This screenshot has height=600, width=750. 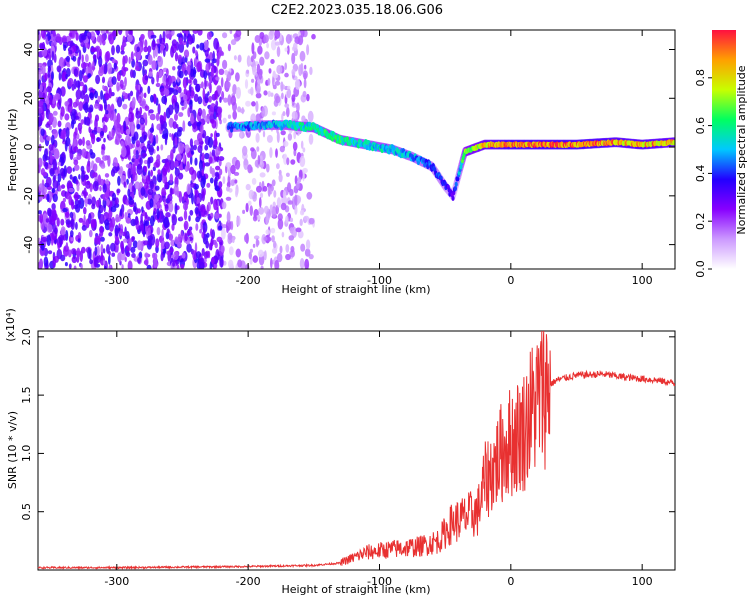 What do you see at coordinates (248, 280) in the screenshot?
I see `spectrogram-x-tick-label: -200` at bounding box center [248, 280].